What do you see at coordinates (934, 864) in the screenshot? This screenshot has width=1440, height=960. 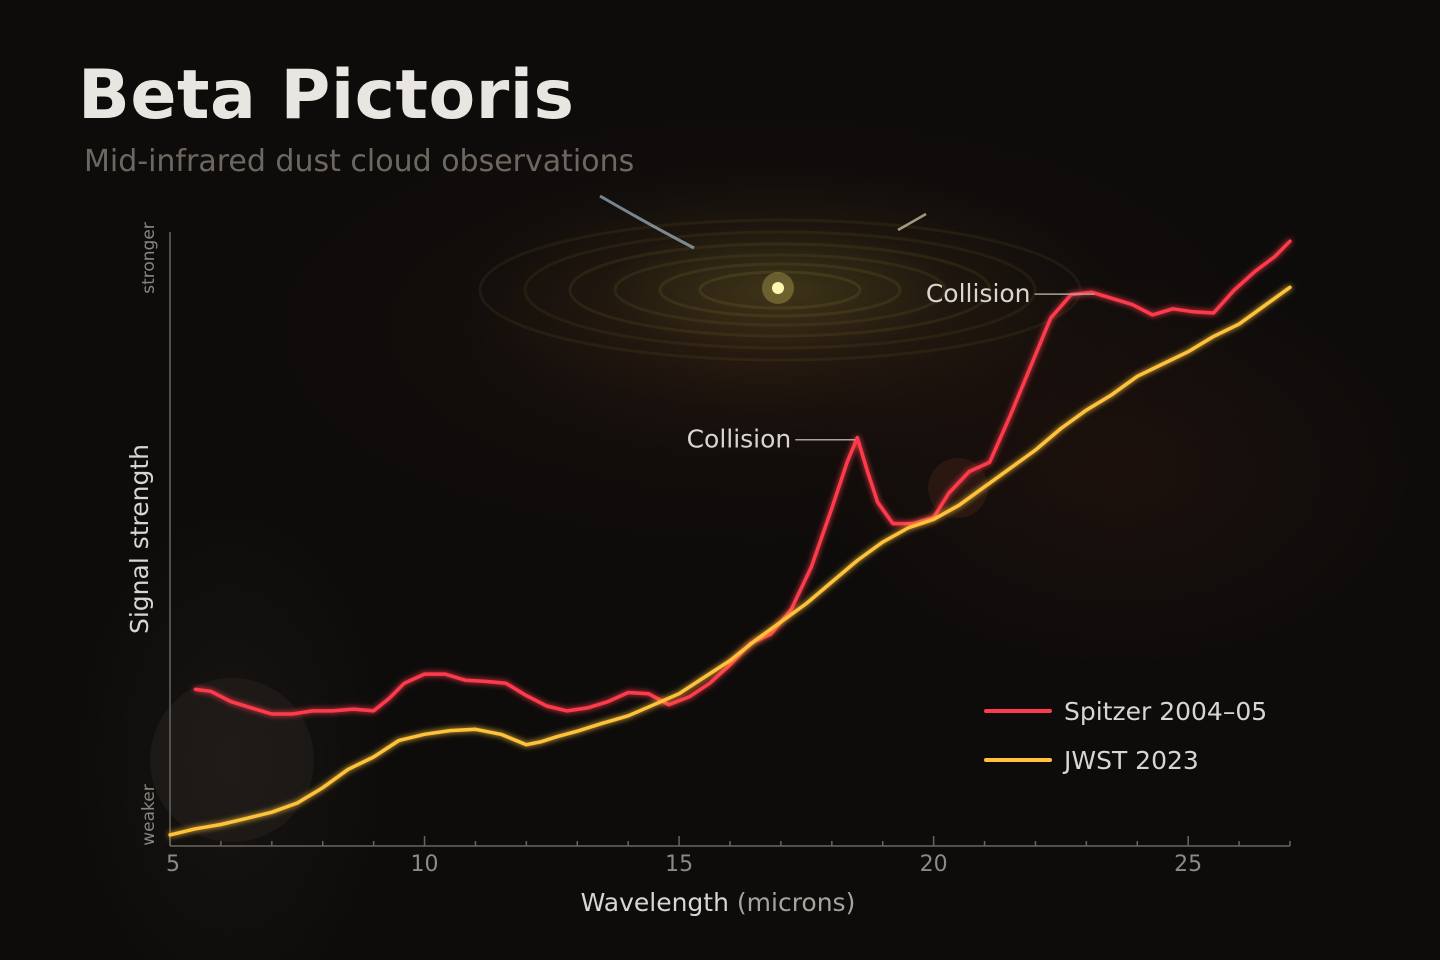 I see `x-tick-label: 20` at bounding box center [934, 864].